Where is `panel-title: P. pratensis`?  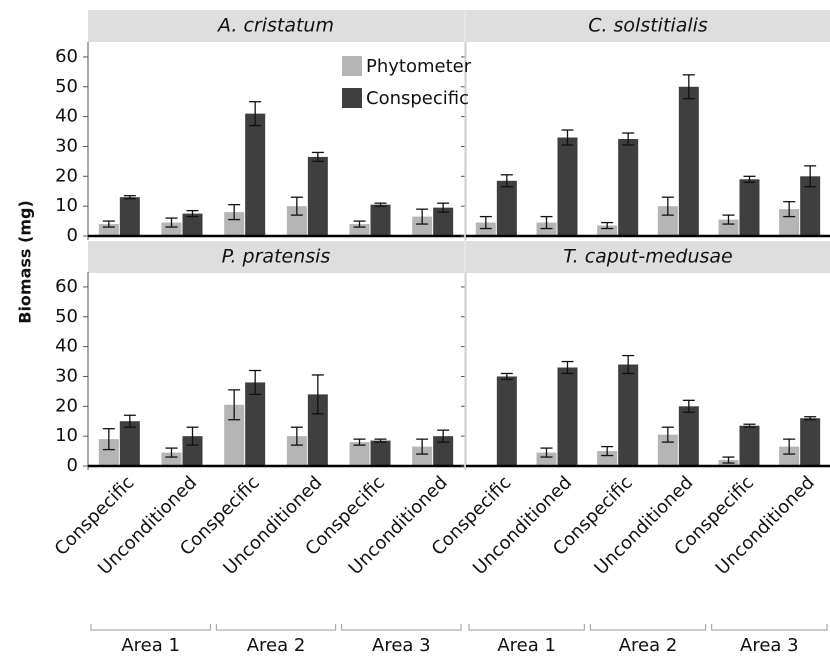 panel-title: P. pratensis is located at coordinates (276, 257).